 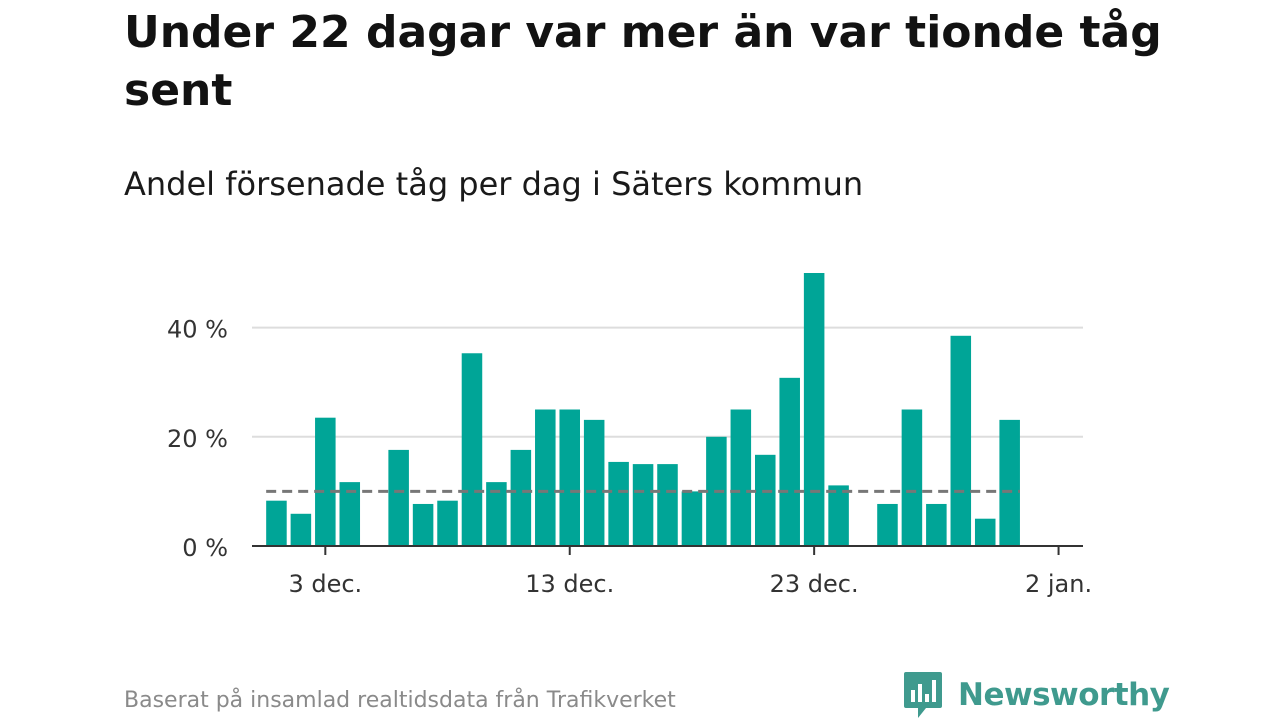 What do you see at coordinates (1058, 584) in the screenshot?
I see `x-tick-label: 2 jan.` at bounding box center [1058, 584].